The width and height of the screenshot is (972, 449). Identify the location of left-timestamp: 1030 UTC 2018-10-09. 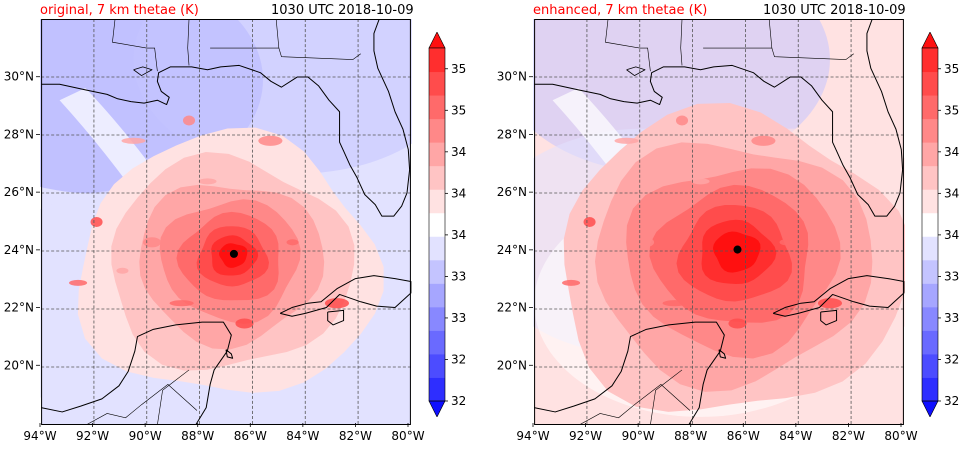
(342, 10).